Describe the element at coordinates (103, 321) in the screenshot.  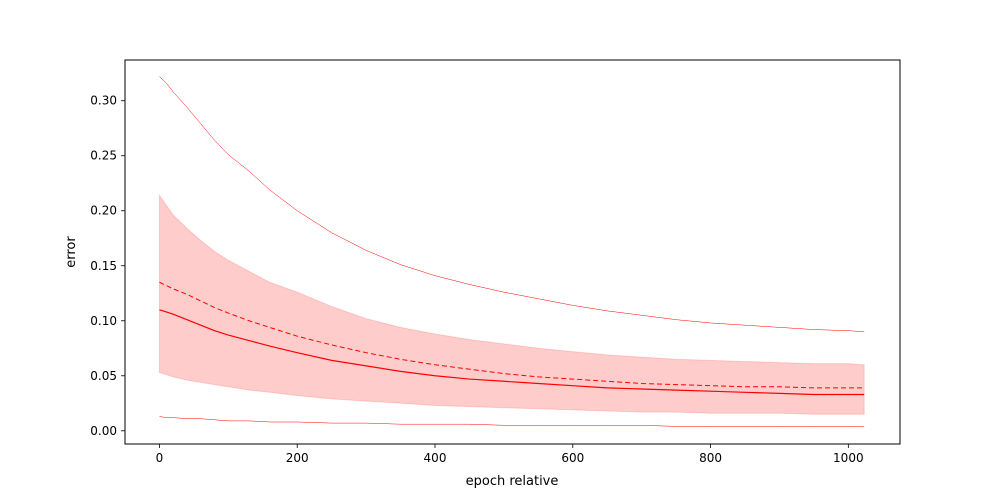
I see `y-tick-label: 0.10` at that location.